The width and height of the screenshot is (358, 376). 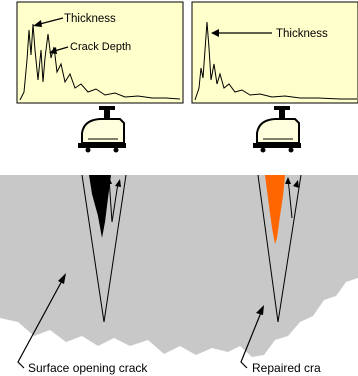 What do you see at coordinates (100, 206) in the screenshot?
I see `open-crack-fill` at bounding box center [100, 206].